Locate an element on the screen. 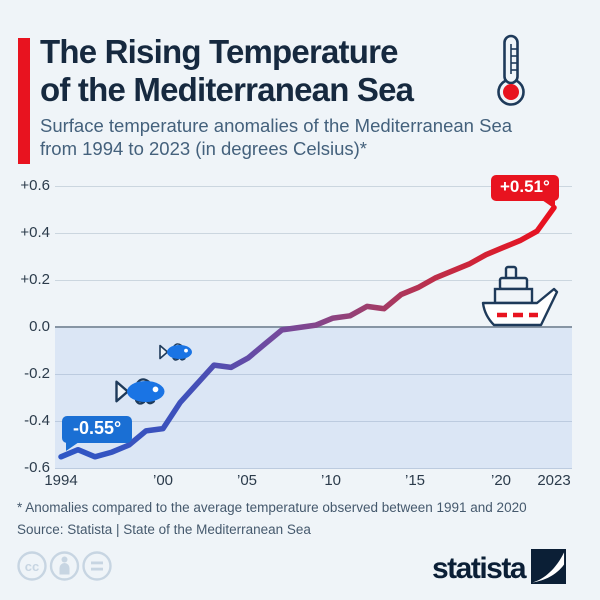 The width and height of the screenshot is (600, 600). equals-icon is located at coordinates (97, 566).